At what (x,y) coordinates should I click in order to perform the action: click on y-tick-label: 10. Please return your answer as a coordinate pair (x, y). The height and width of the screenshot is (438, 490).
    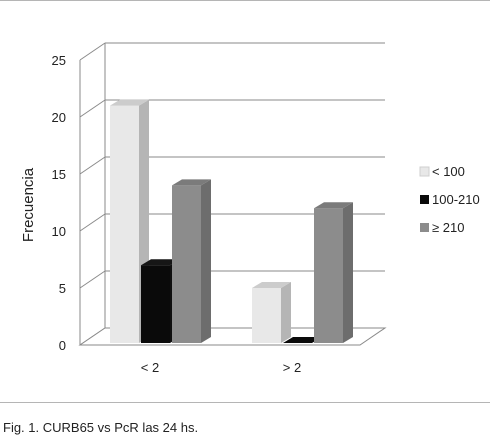
    Looking at the image, I should click on (59, 231).